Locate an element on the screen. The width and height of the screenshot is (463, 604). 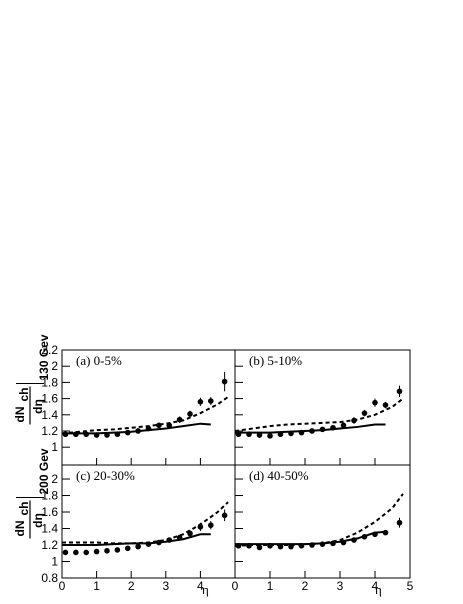
x-tick-label: 2 is located at coordinates (305, 586).